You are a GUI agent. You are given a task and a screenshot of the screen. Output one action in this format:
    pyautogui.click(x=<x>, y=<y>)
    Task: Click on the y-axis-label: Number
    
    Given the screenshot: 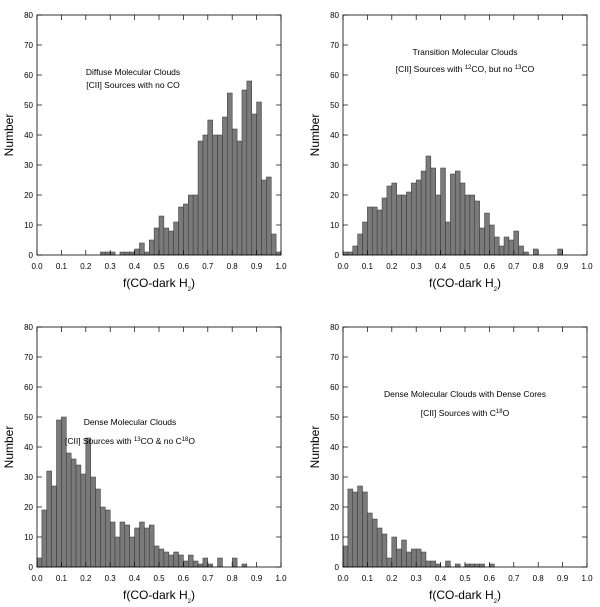 What is the action you would take?
    pyautogui.click(x=9, y=447)
    